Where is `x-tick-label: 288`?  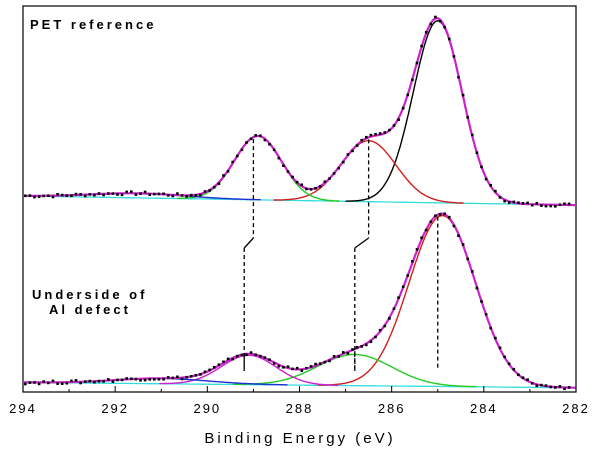
x-tick-label: 288 is located at coordinates (300, 408).